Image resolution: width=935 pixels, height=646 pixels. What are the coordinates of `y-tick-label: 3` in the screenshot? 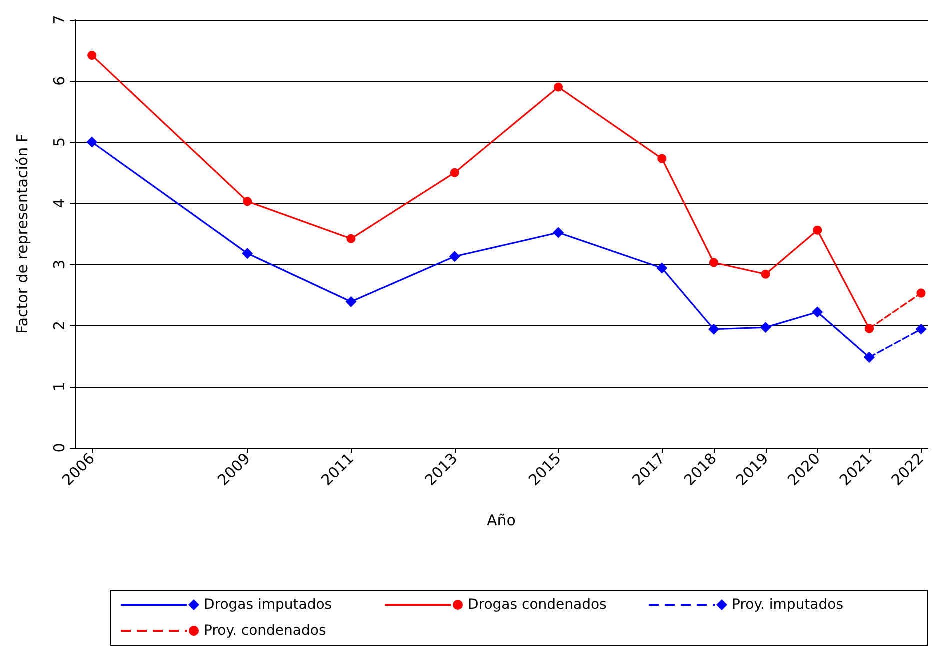 It's located at (59, 265).